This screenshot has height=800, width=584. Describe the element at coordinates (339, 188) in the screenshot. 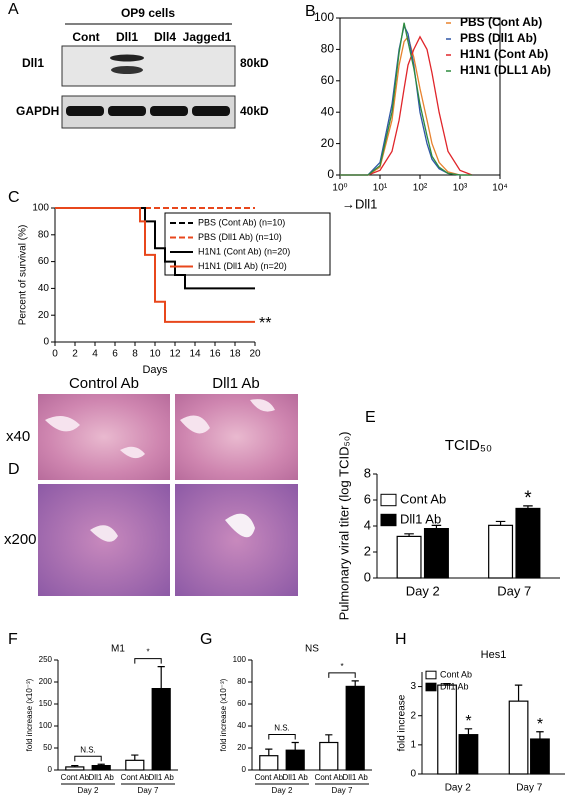

I see `x-tick-label: 10⁰` at that location.